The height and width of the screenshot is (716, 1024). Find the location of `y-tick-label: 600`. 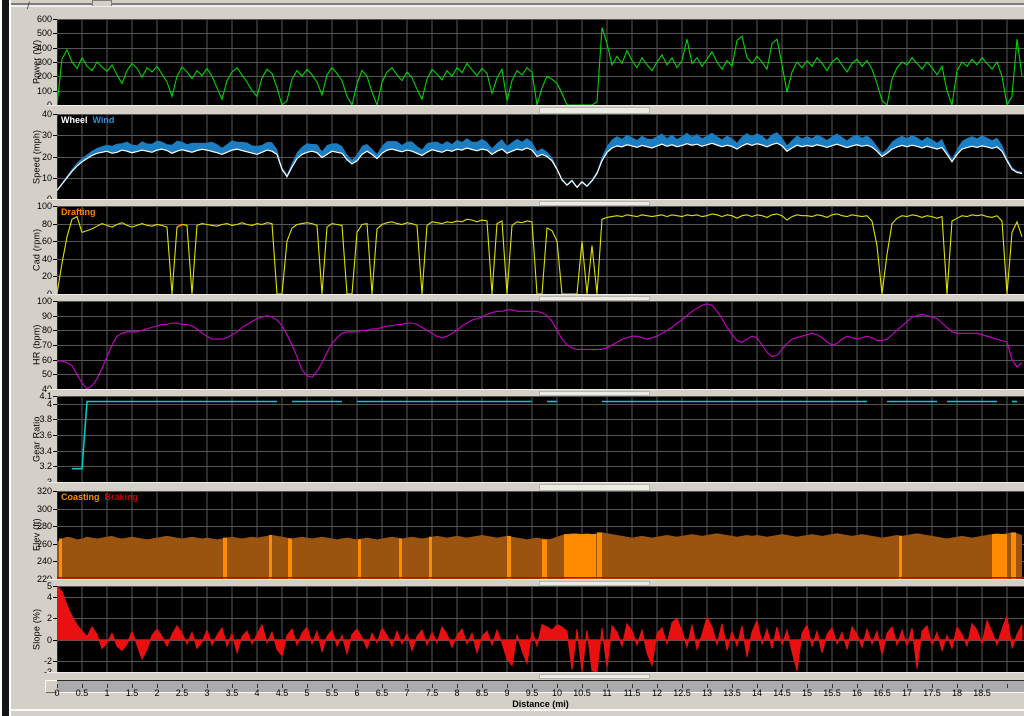

y-tick-label: 600 is located at coordinates (44, 19).